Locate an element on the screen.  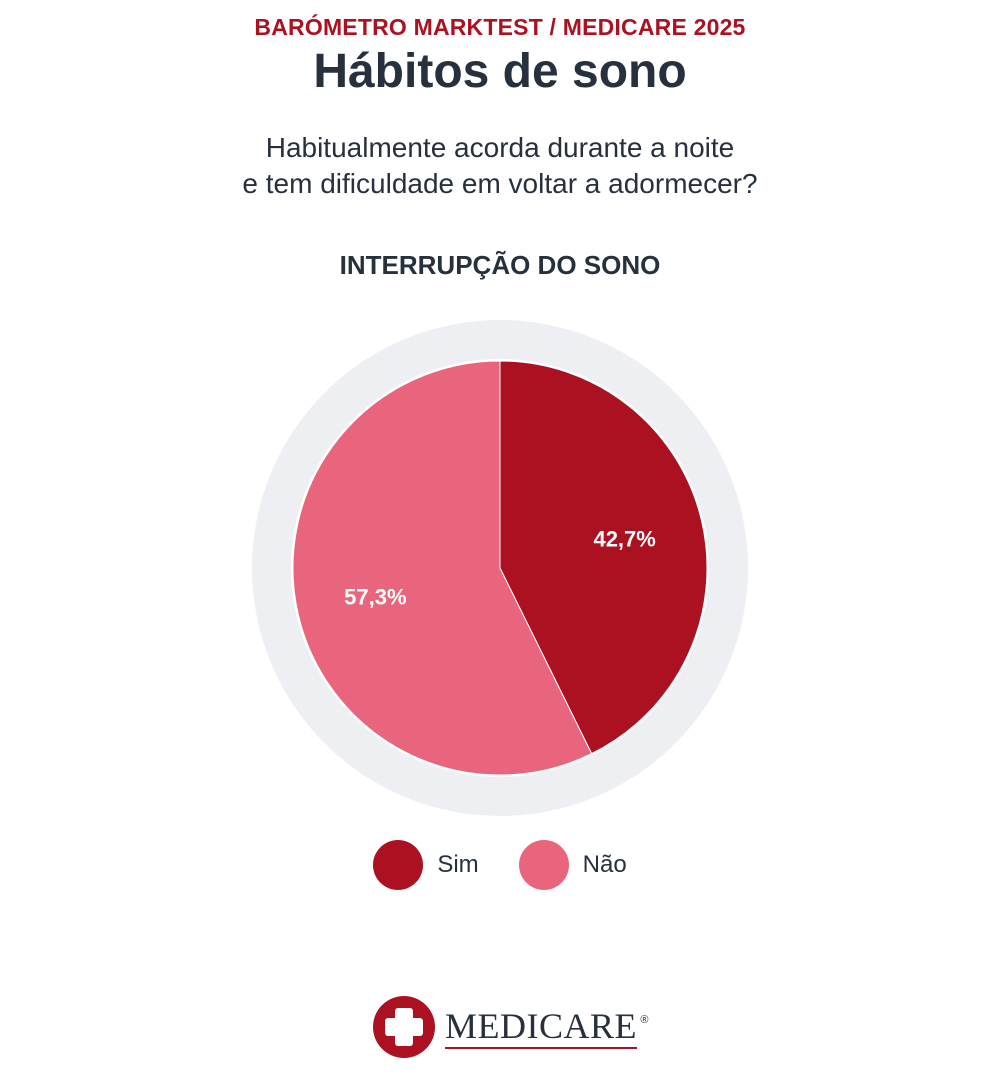
pie-data-label-nao: 57,3% is located at coordinates (375, 597).